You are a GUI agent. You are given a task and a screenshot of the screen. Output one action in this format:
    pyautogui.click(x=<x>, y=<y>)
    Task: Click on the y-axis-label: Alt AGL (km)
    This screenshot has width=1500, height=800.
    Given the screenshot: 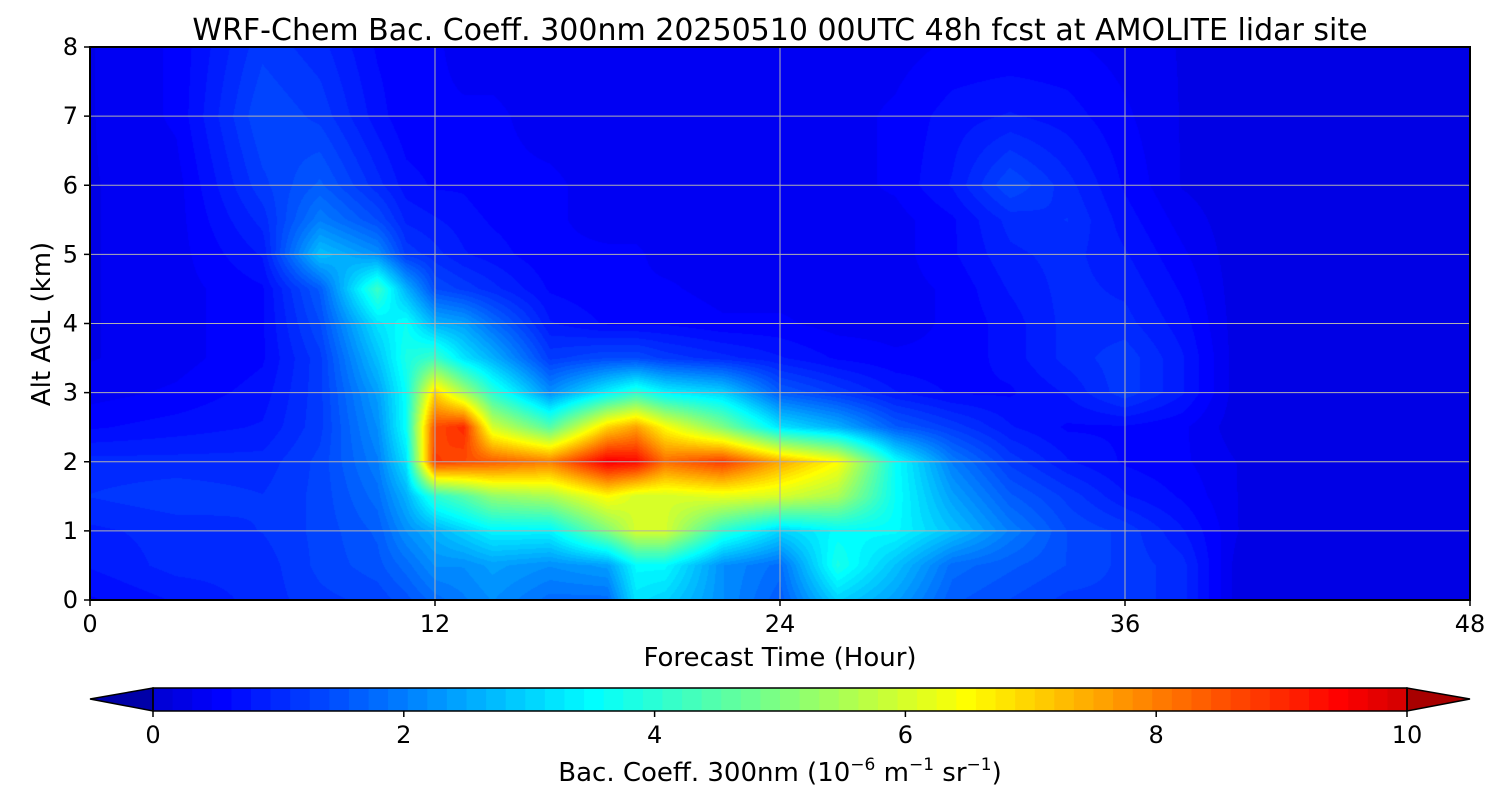 What is the action you would take?
    pyautogui.click(x=42, y=324)
    